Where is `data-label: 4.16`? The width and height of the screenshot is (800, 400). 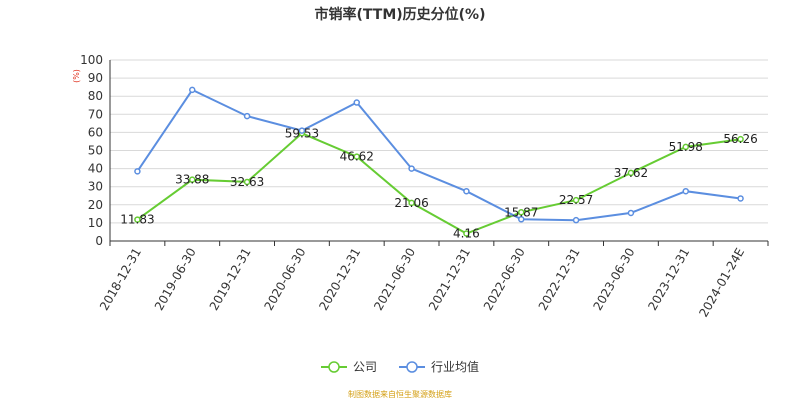 data-label: 4.16 is located at coordinates (466, 233).